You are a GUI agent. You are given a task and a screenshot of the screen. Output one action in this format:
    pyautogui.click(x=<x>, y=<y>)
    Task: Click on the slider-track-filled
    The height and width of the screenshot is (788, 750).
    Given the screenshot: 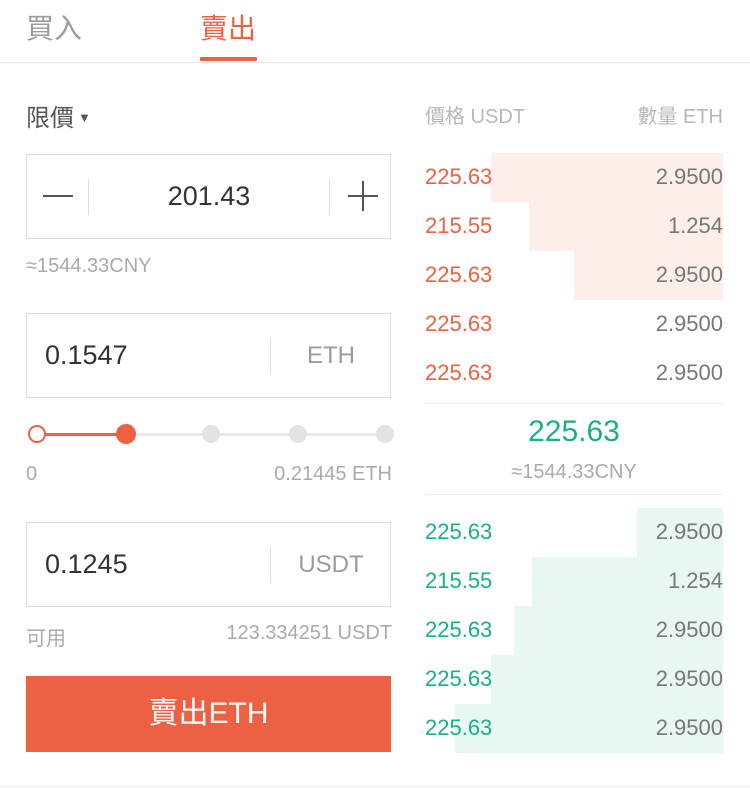 What is the action you would take?
    pyautogui.click(x=81, y=434)
    